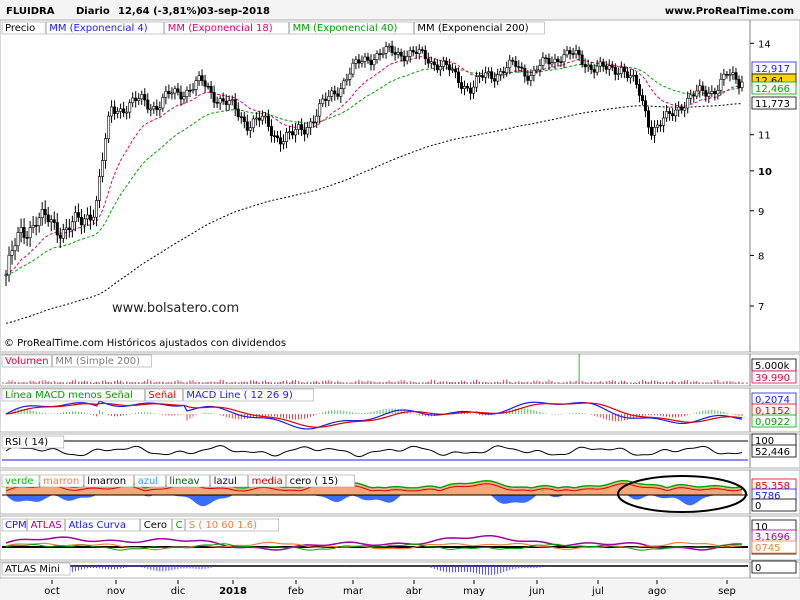 The width and height of the screenshot is (800, 600). I want to click on lines-legend-item: lazul, so click(225, 481).